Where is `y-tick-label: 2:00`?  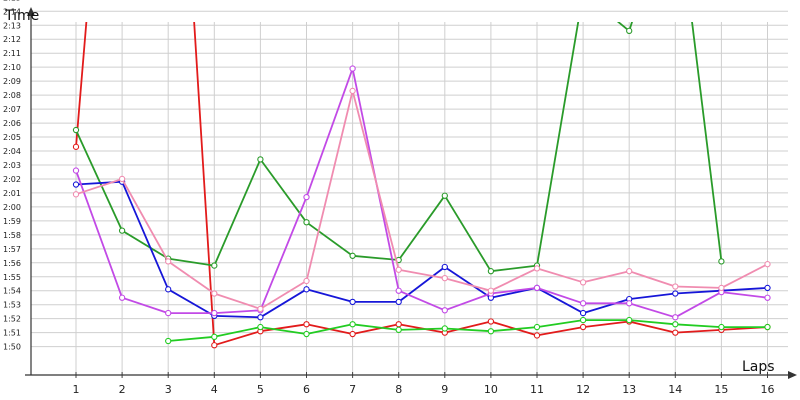
y-tick-label: 2:00 is located at coordinates (12, 207).